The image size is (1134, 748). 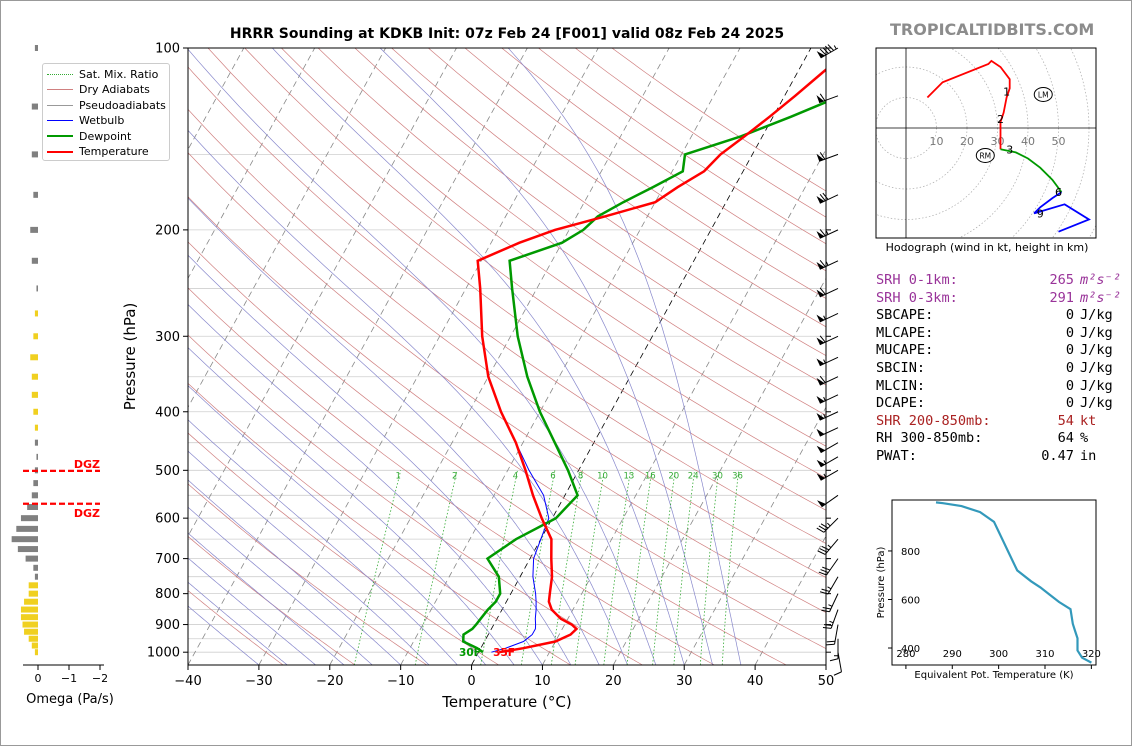 I want to click on y-tick-label: 900, so click(x=167, y=625).